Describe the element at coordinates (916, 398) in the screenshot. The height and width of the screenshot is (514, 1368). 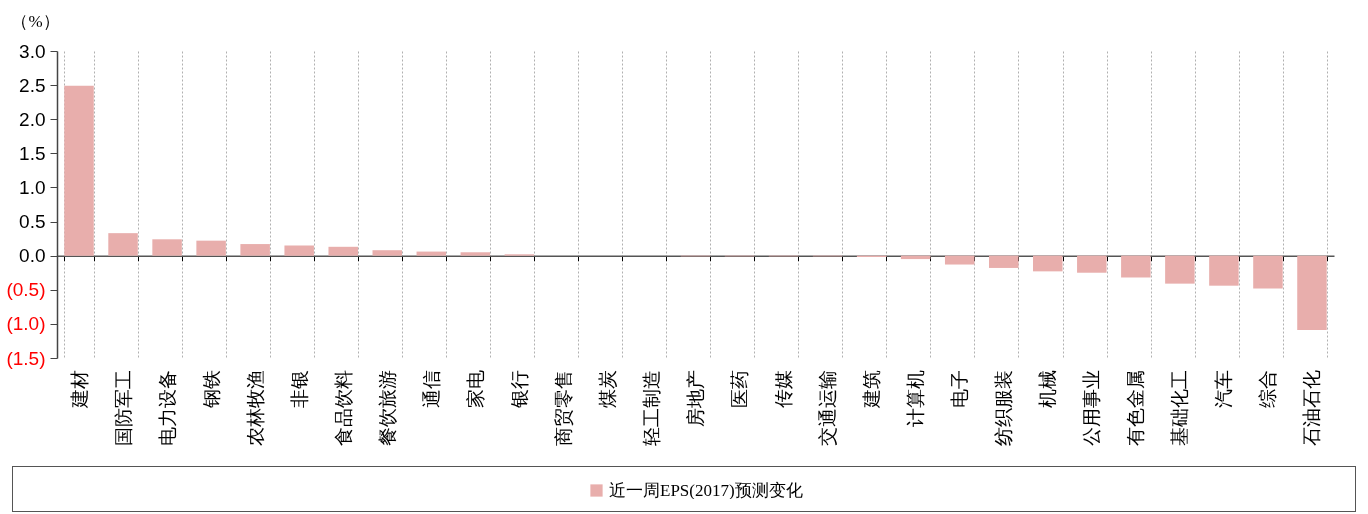
I see `x-tick-label: 计算机` at that location.